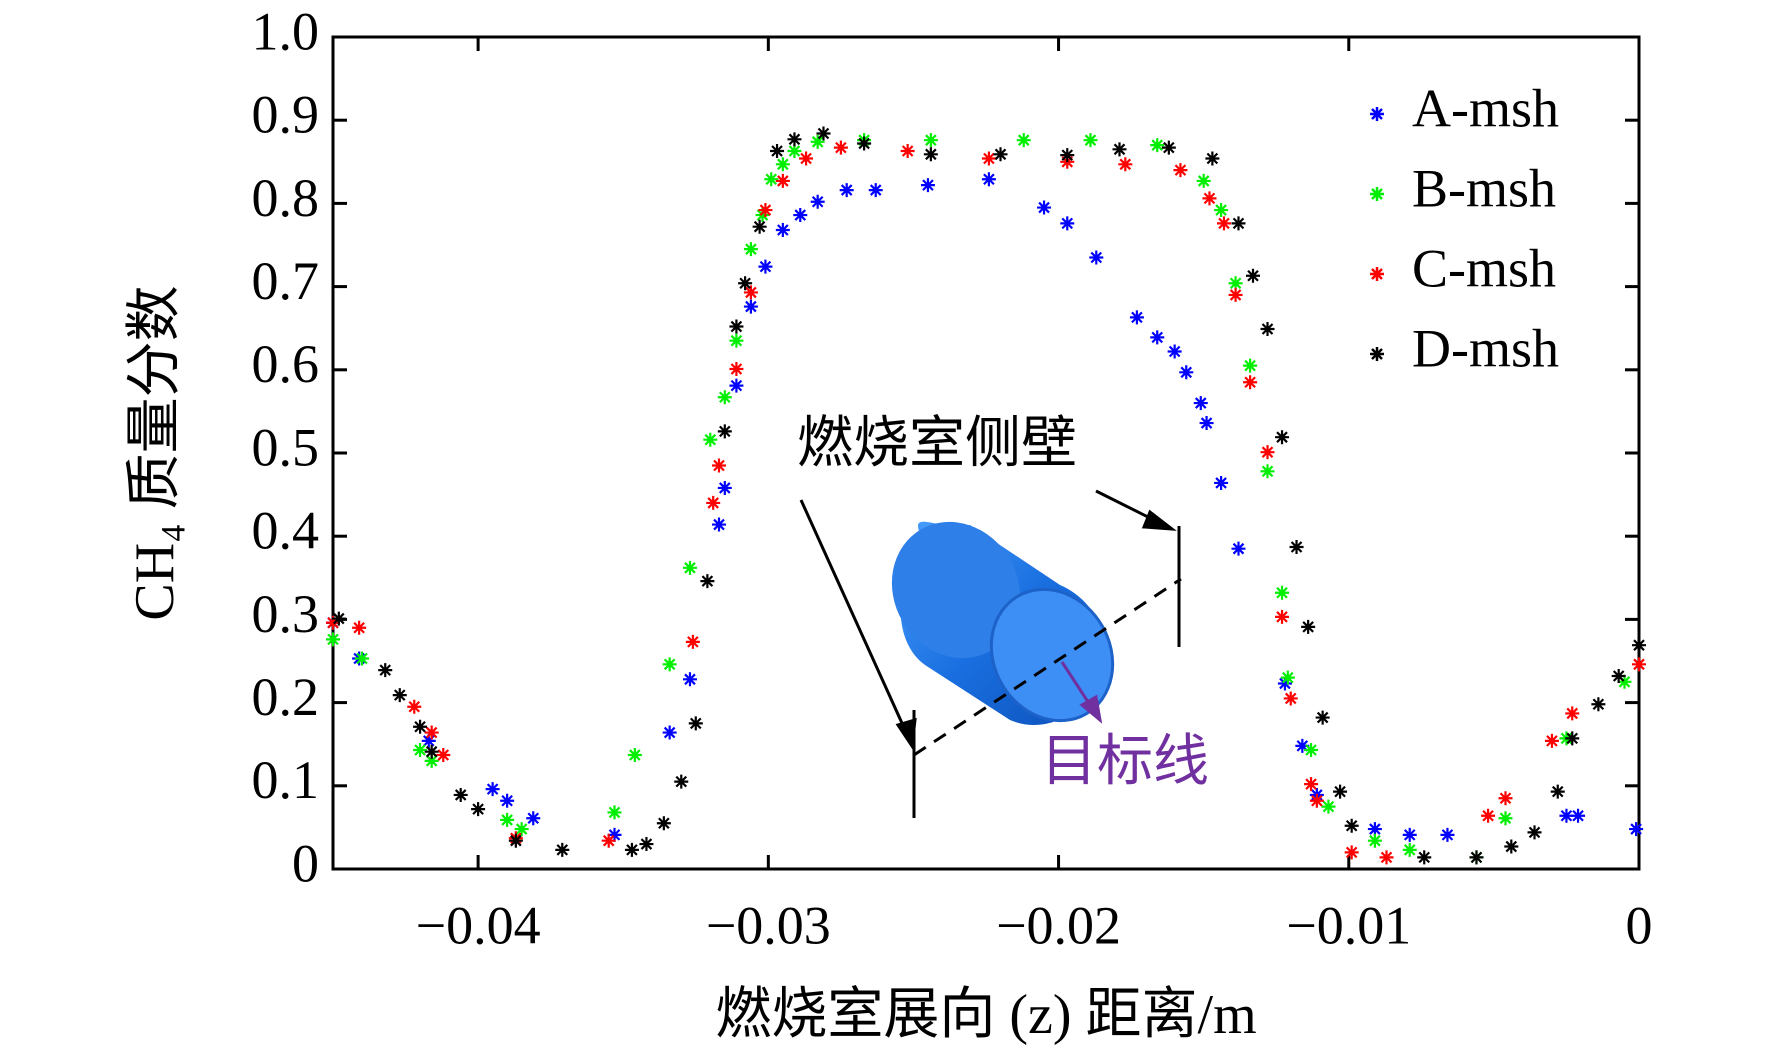 This screenshot has height=1056, width=1772. What do you see at coordinates (155, 452) in the screenshot?
I see `y-axis-label: CH₄ 质量分数` at bounding box center [155, 452].